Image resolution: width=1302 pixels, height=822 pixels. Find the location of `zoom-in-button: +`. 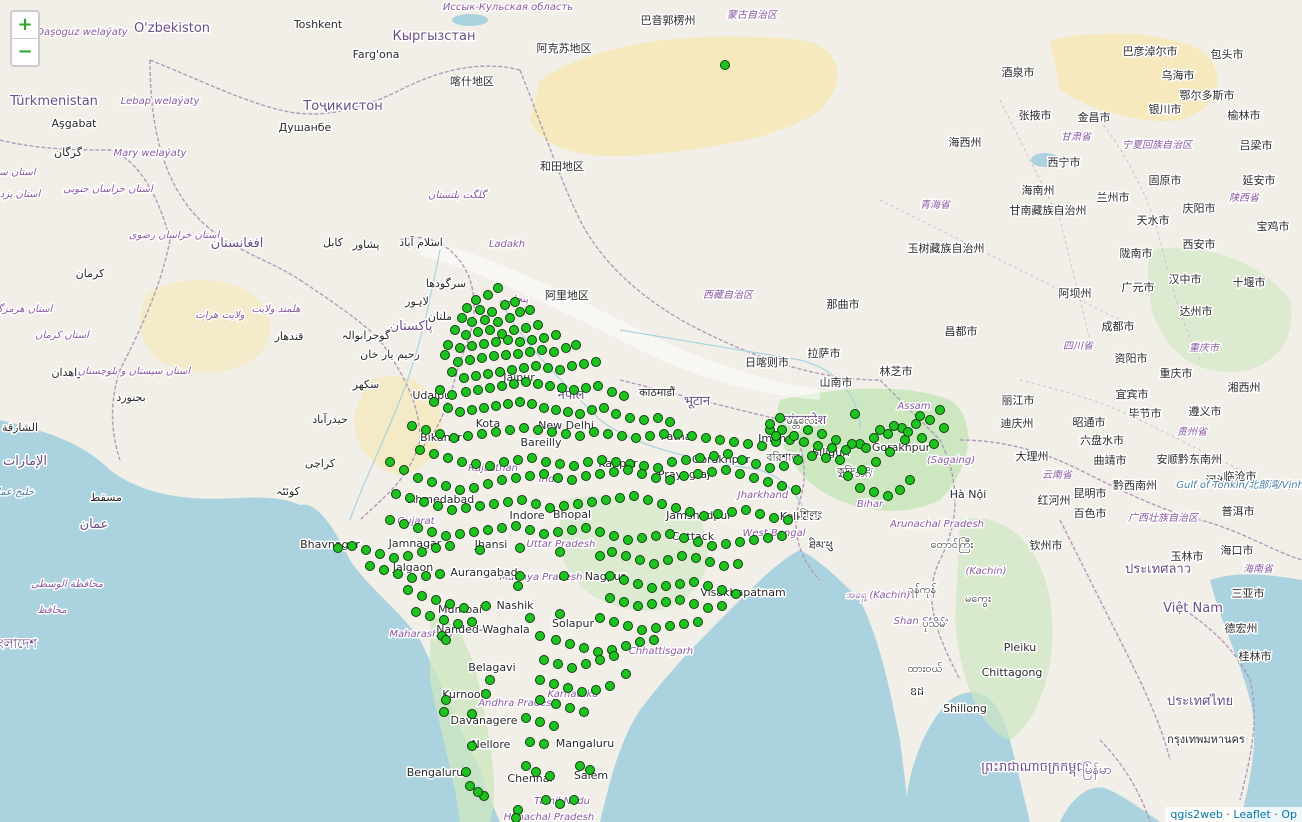

zoom-in-button: + is located at coordinates (25, 24).